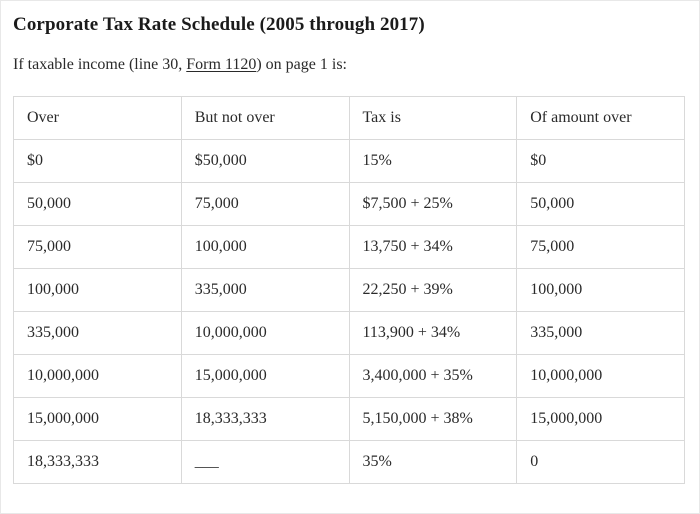  Describe the element at coordinates (265, 462) in the screenshot. I see `table-cell: ___` at that location.